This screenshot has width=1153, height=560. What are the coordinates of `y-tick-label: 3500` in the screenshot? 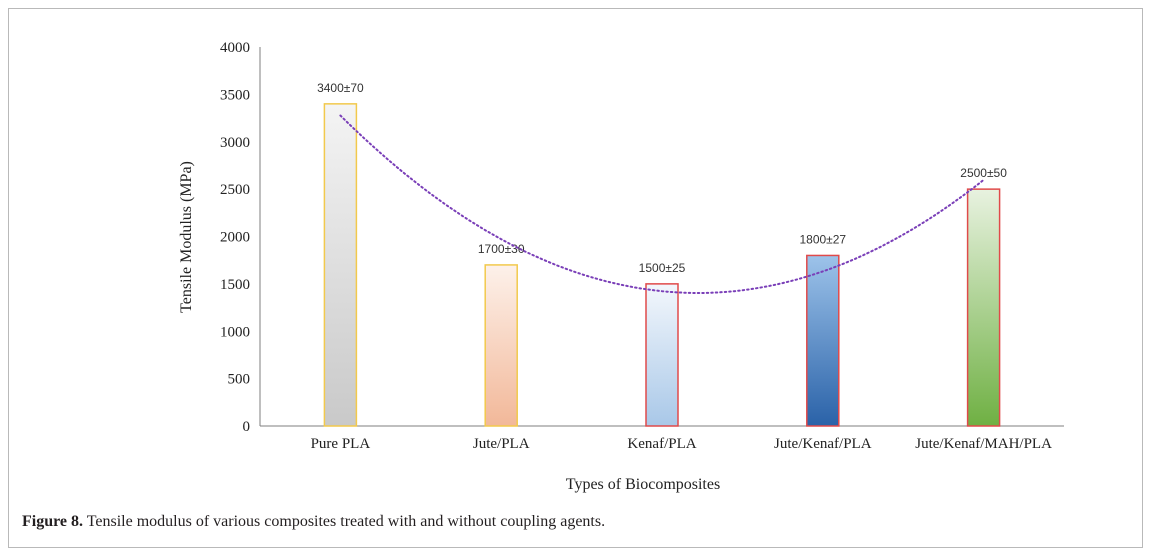 It's located at (235, 95).